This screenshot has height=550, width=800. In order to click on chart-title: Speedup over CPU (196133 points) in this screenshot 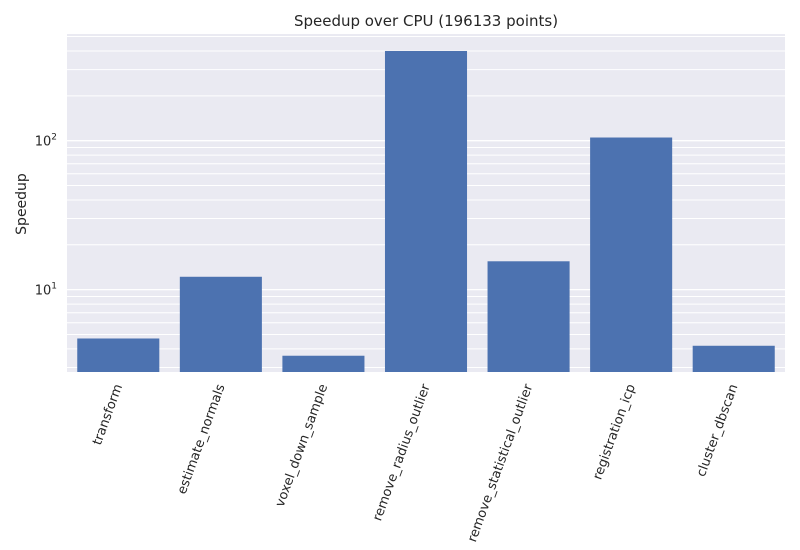, I will do `click(426, 21)`.